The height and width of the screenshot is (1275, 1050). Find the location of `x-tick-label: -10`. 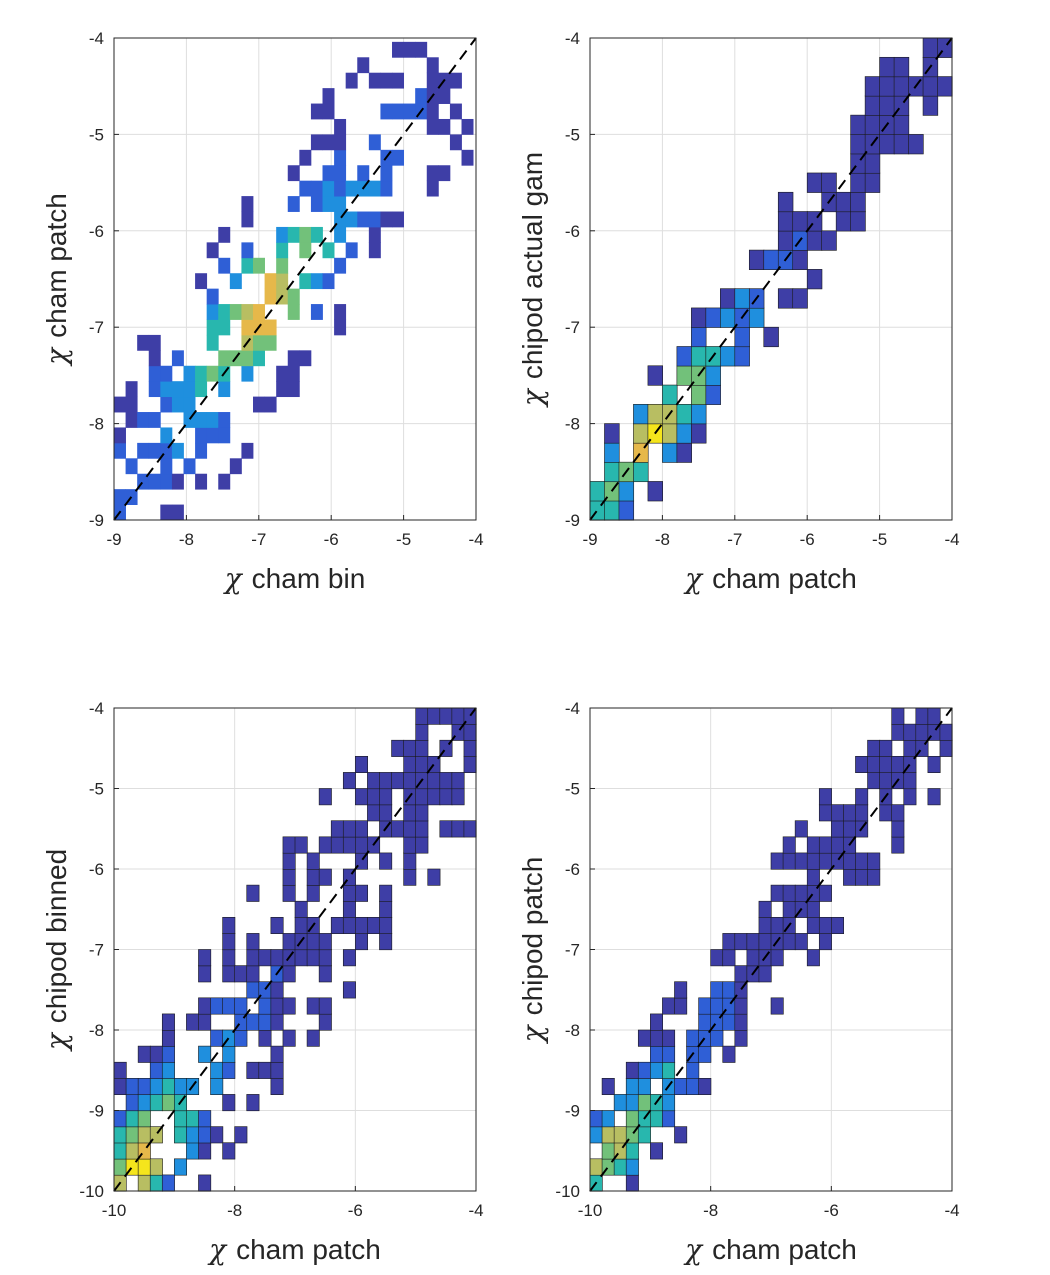

x-tick-label: -10 is located at coordinates (590, 1210).